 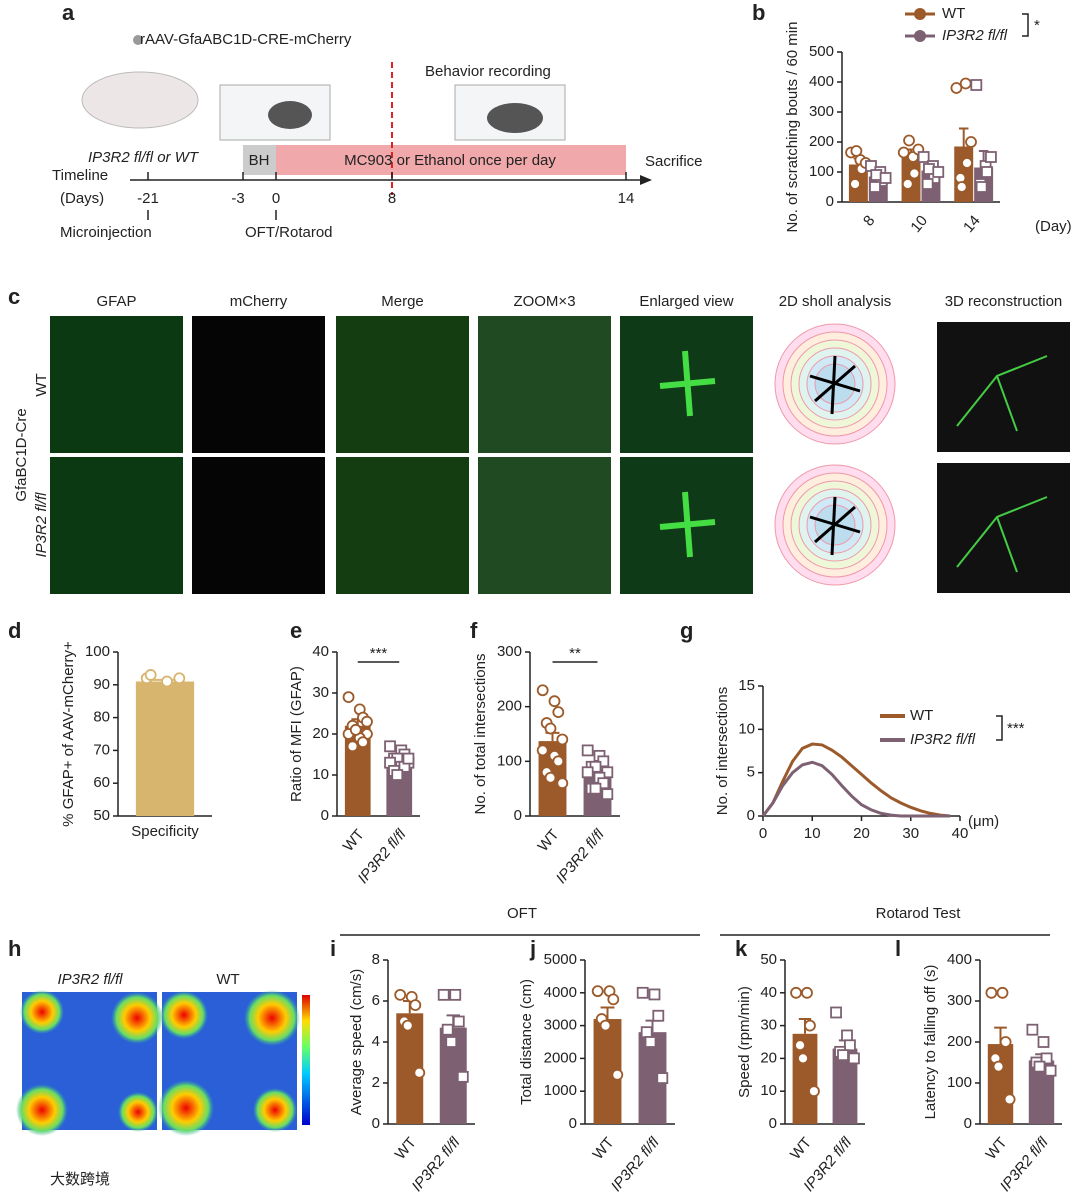 I want to click on virus-label: rAAV-GfaABC1D-CRE-mCherry, so click(x=246, y=39).